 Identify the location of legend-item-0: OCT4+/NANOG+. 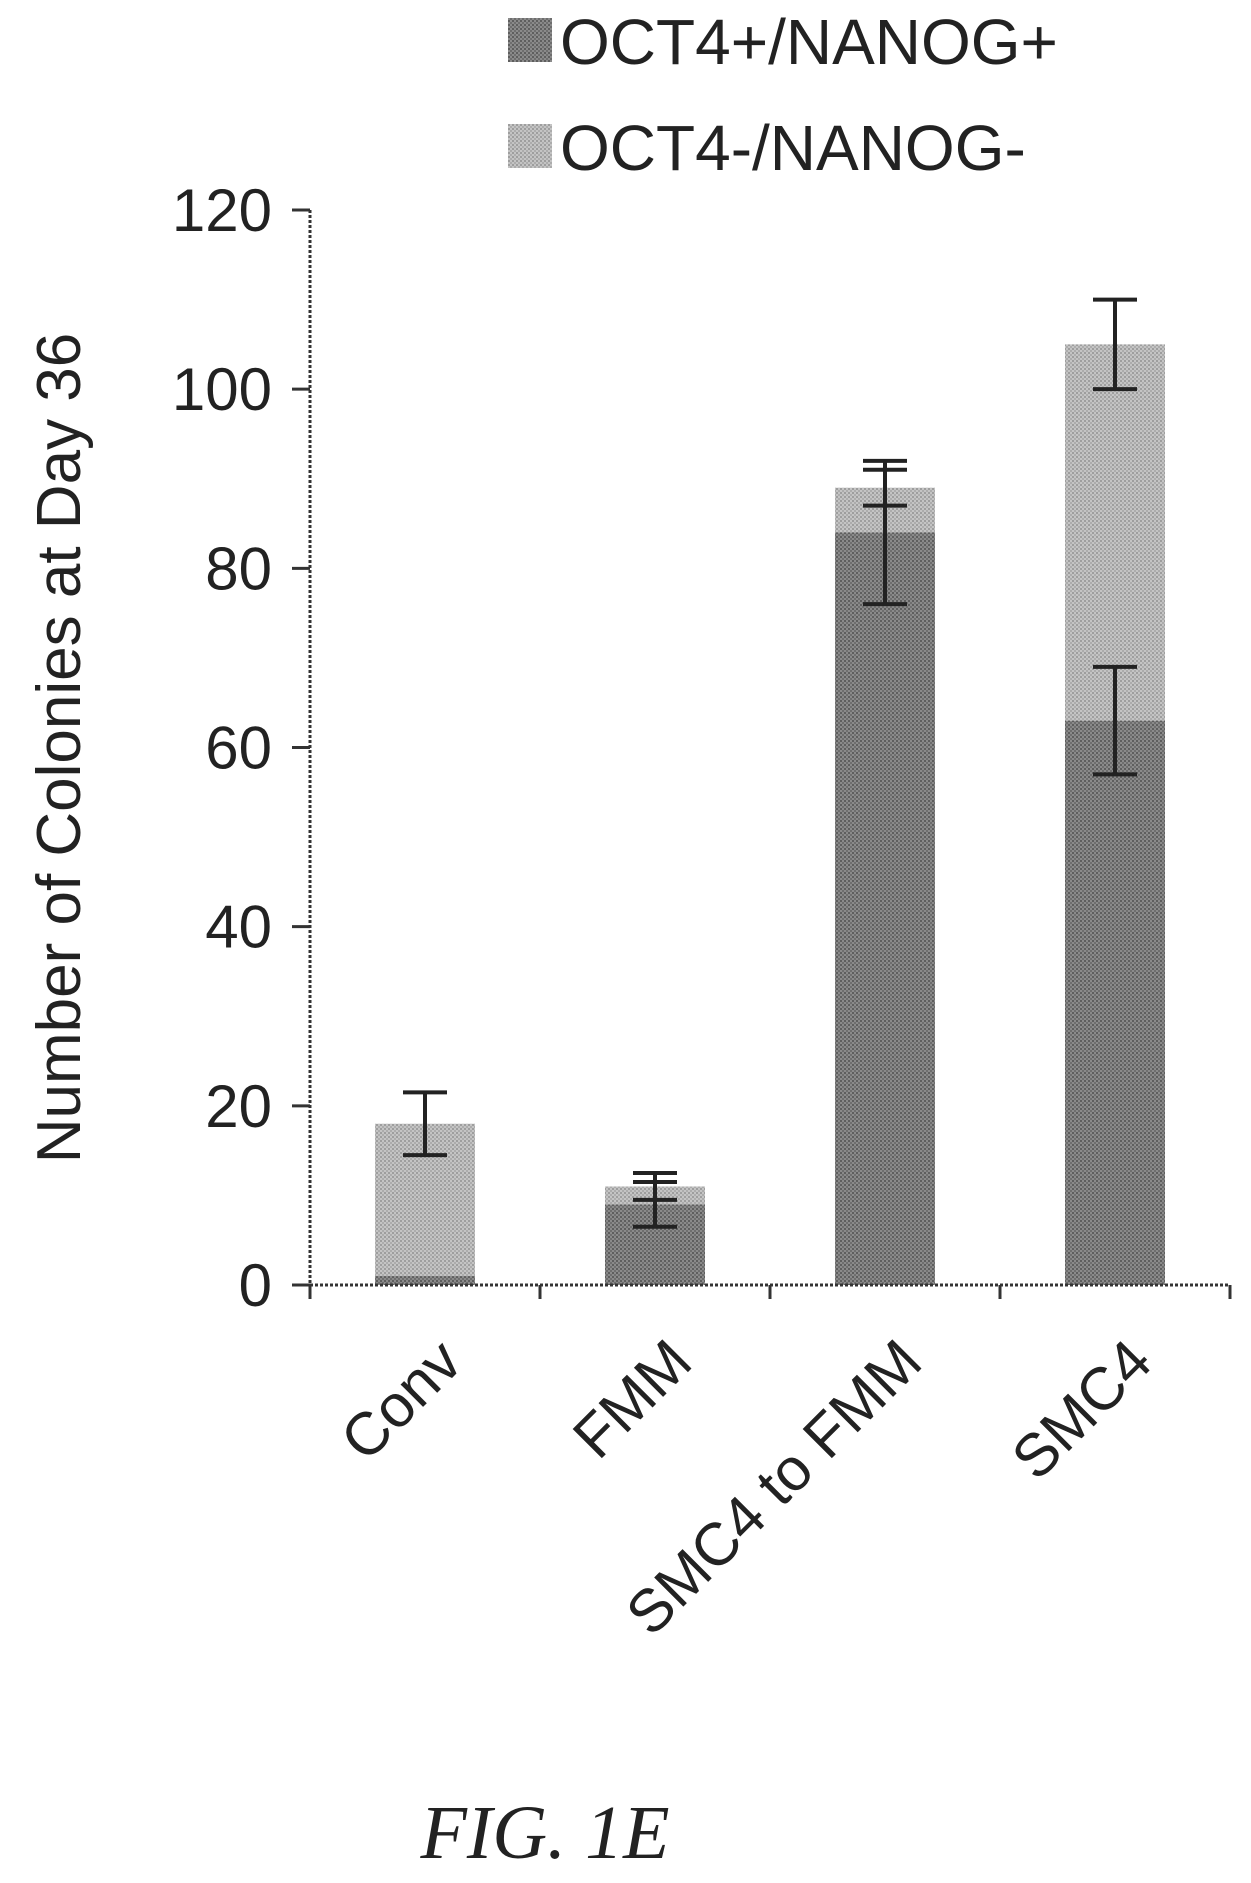
(783, 42).